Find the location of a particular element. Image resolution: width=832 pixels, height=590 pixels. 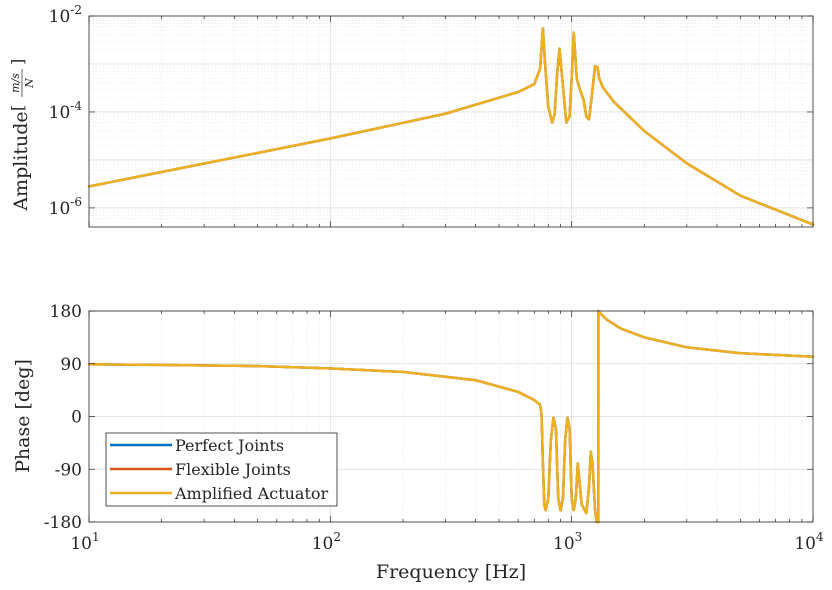

magnitude-y-tick-label: 10⁻² is located at coordinates (65, 15).